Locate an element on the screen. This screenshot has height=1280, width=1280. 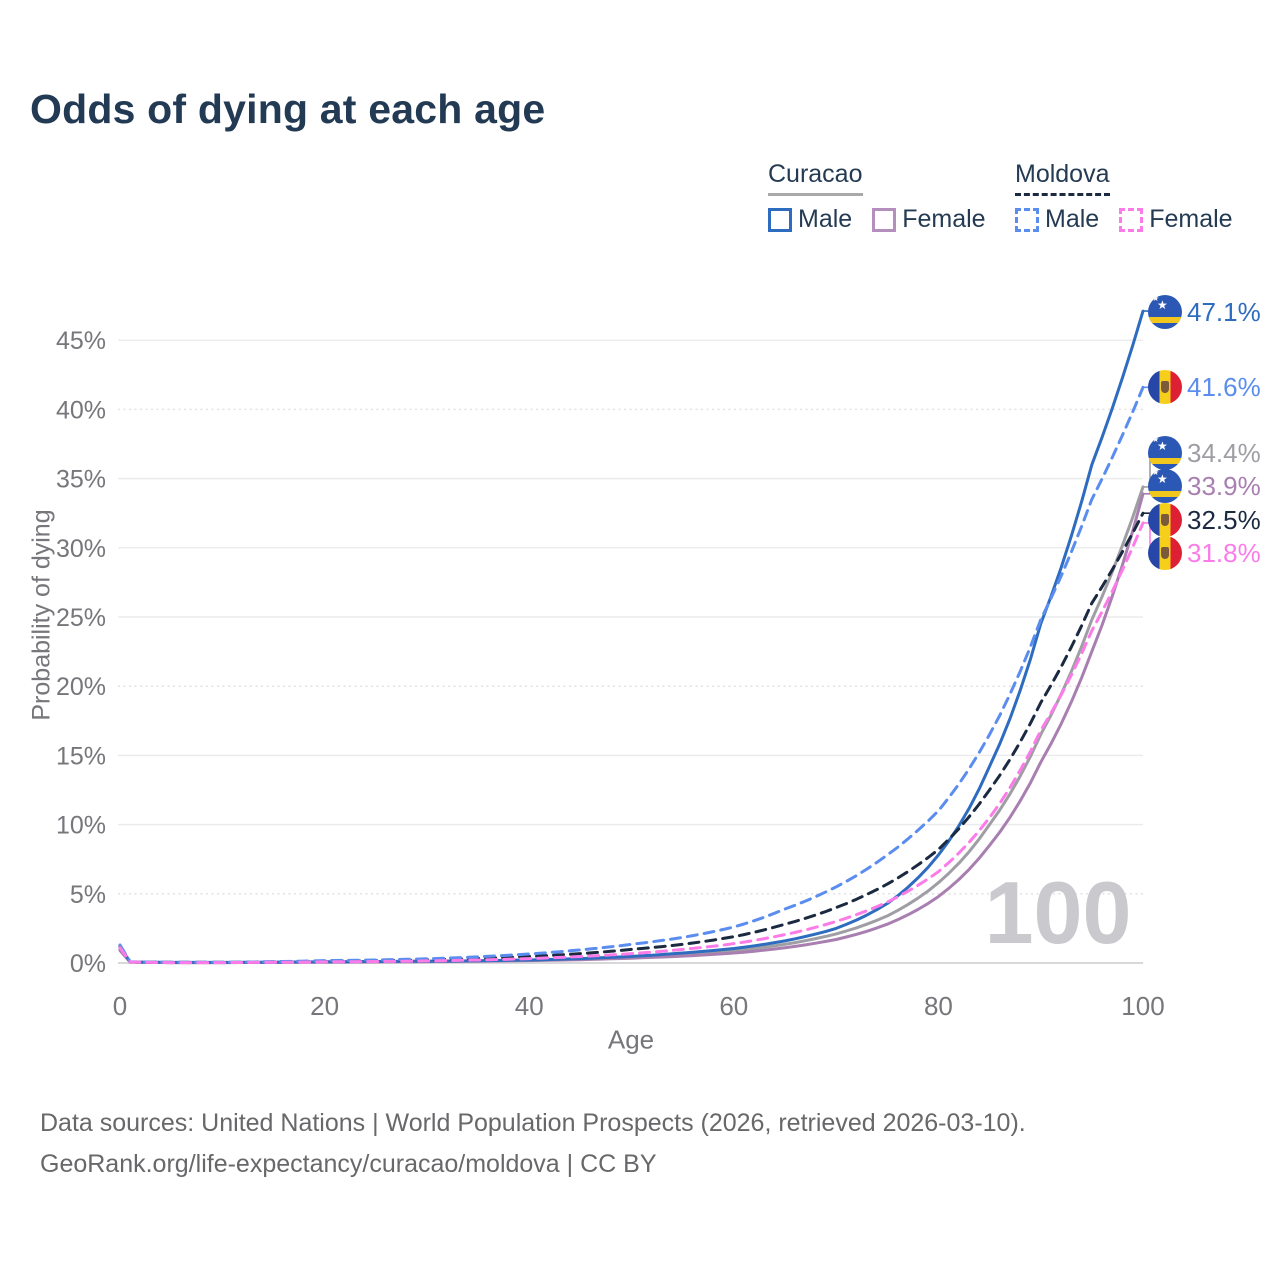
label-connector-moldova-both is located at coordinates (1149, 516).